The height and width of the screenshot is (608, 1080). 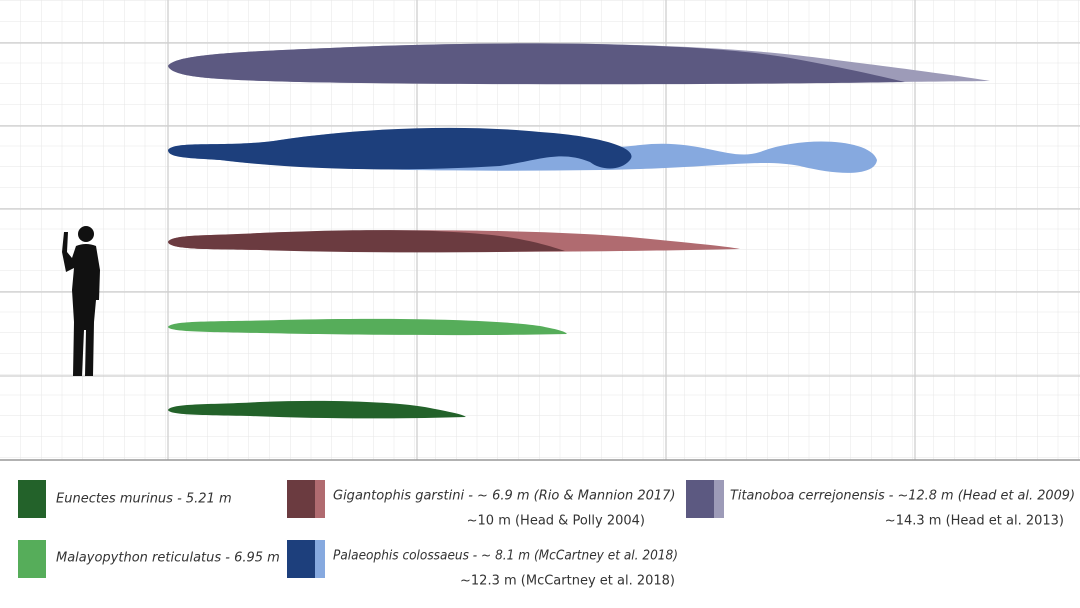 I want to click on legend-label: Eunectes murinus - 5.21 m, so click(x=144, y=499).